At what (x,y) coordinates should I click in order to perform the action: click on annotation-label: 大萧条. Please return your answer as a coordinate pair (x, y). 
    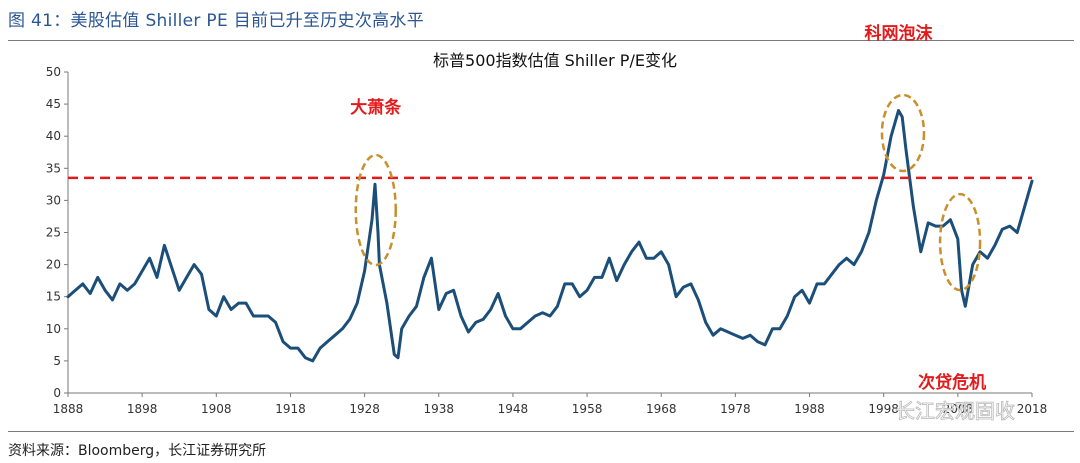
    Looking at the image, I should click on (376, 107).